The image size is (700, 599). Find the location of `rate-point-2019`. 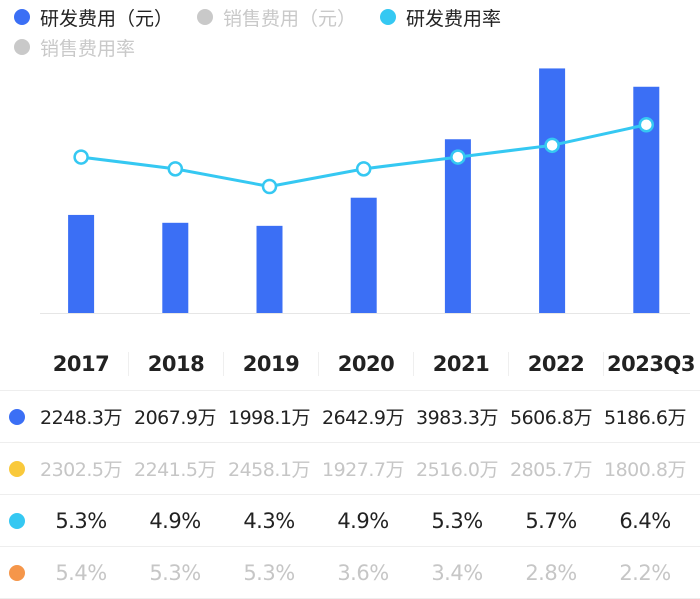

rate-point-2019 is located at coordinates (269, 186).